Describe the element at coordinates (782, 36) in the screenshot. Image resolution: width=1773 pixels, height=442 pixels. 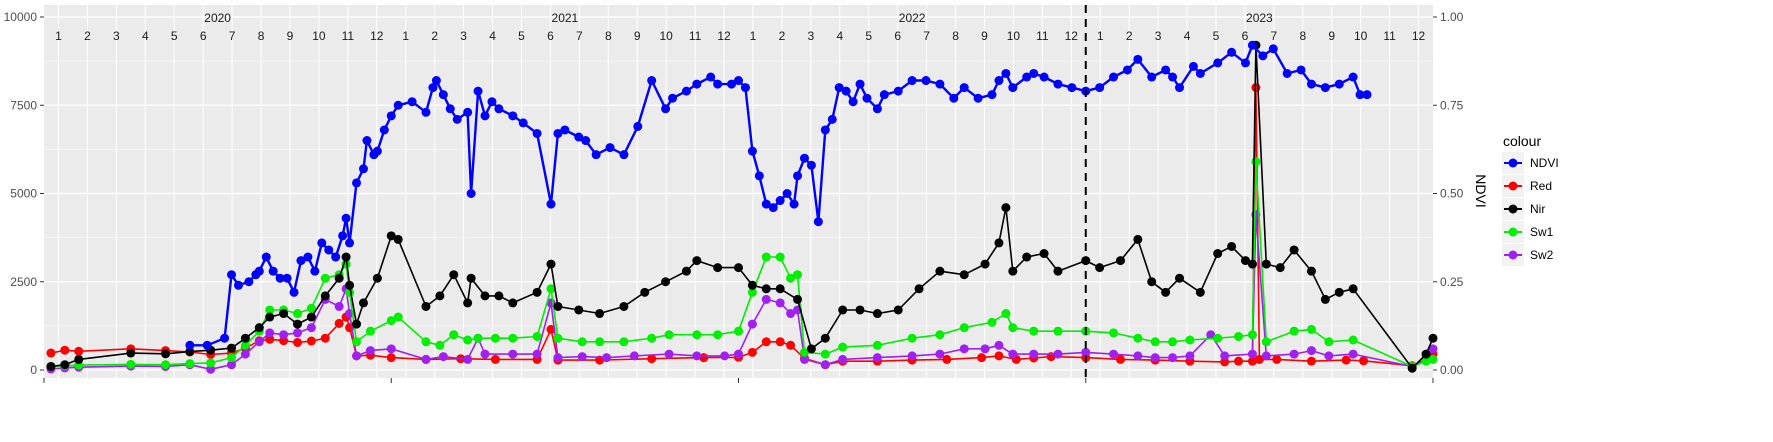
I see `month-label: 2` at that location.